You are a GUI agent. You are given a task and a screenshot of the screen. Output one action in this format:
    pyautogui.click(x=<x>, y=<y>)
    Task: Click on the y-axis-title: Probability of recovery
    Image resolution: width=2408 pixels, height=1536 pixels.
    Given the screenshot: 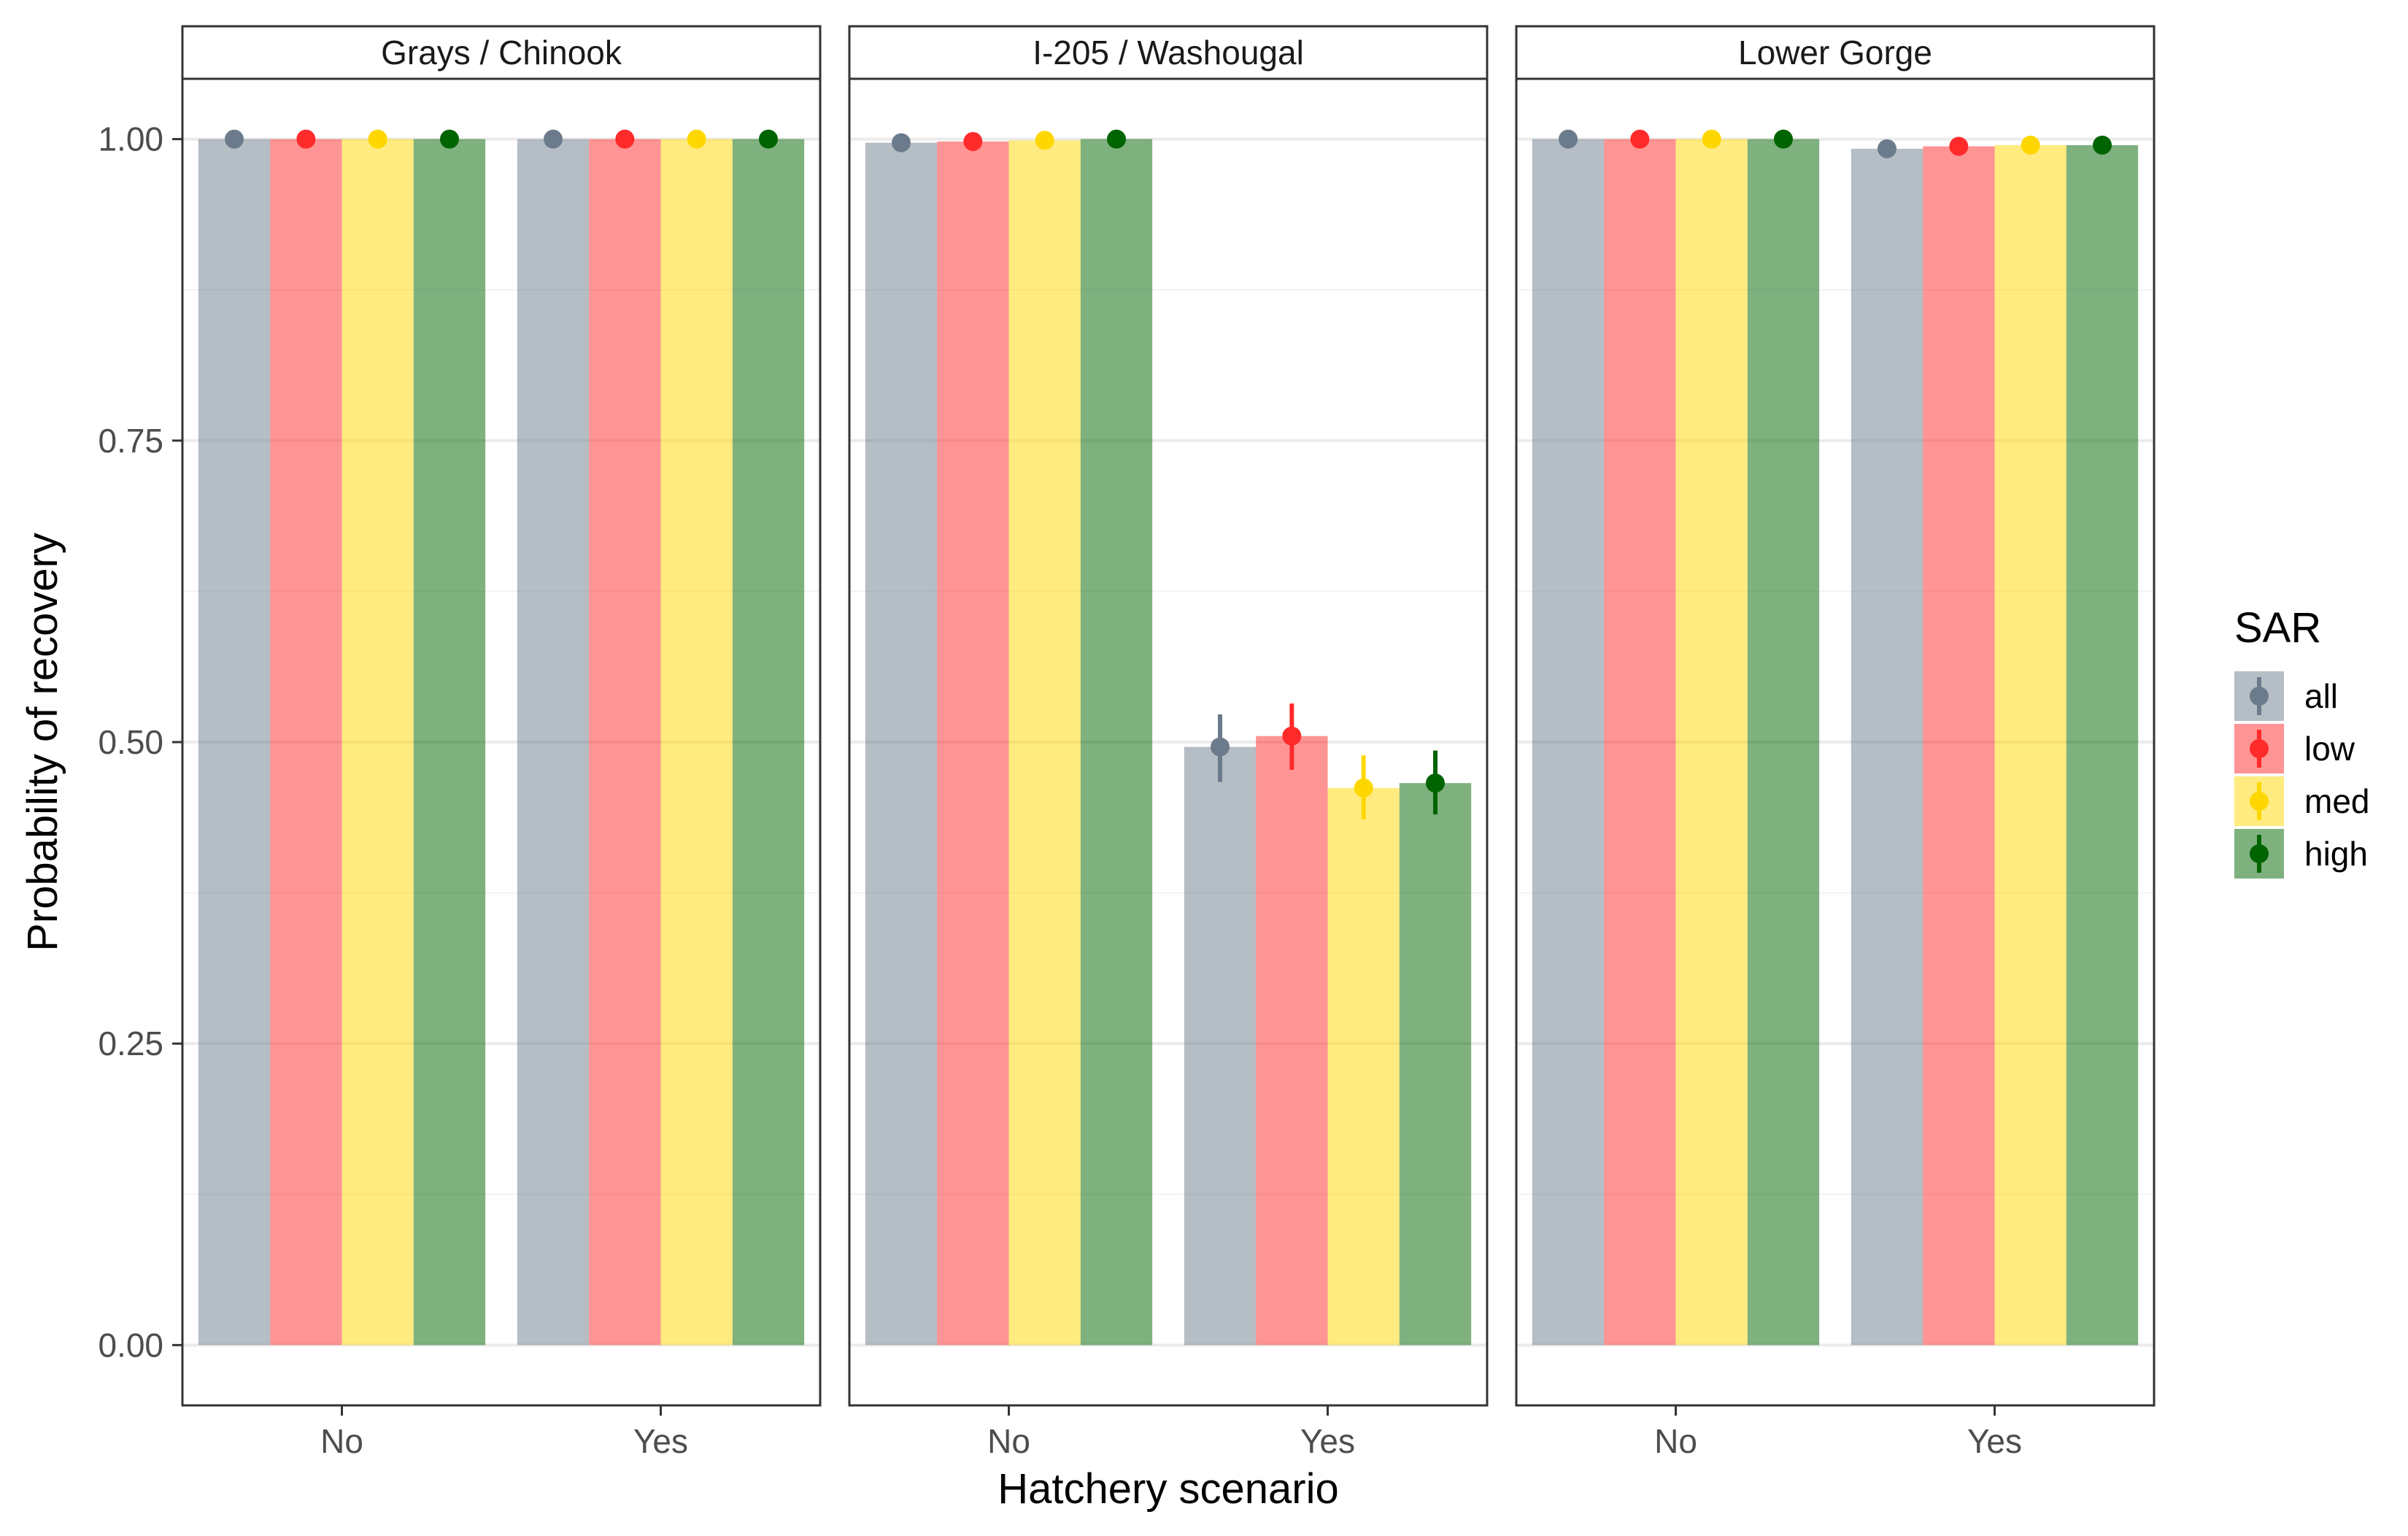 What is the action you would take?
    pyautogui.click(x=42, y=742)
    